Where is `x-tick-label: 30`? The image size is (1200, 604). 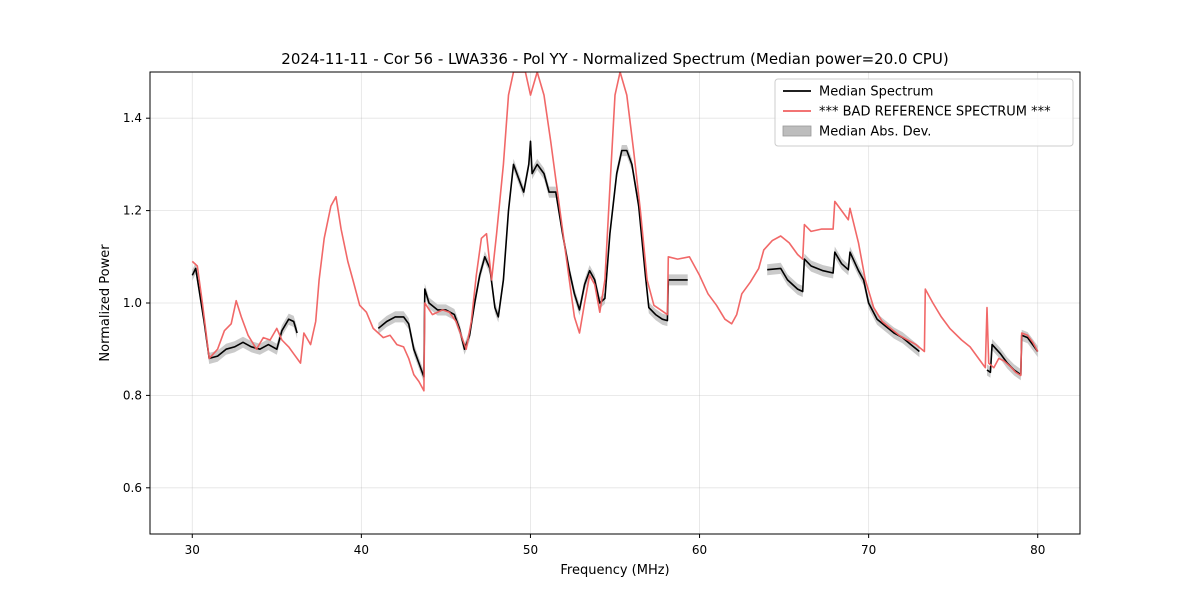 x-tick-label: 30 is located at coordinates (192, 550).